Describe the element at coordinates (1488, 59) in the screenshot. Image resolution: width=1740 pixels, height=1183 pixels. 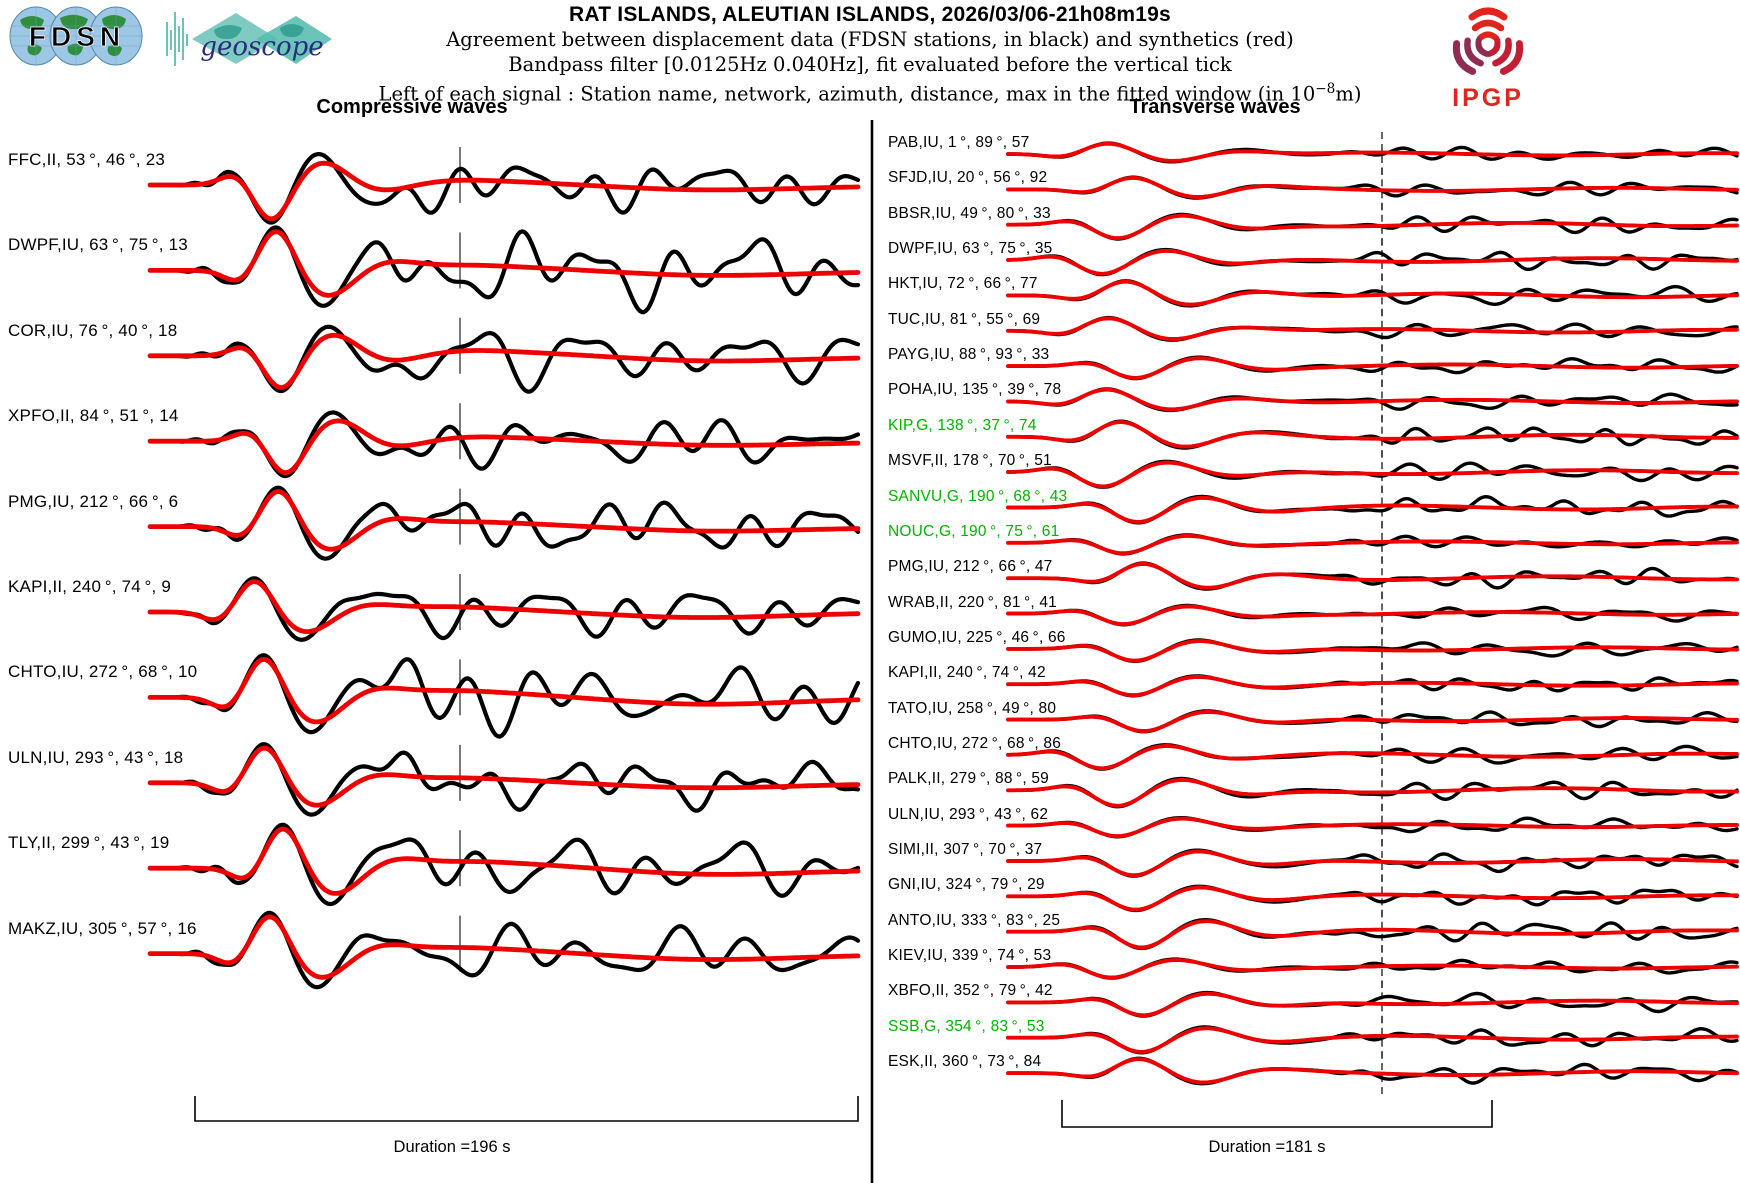
I see `ipgp-logo: IPGP` at that location.